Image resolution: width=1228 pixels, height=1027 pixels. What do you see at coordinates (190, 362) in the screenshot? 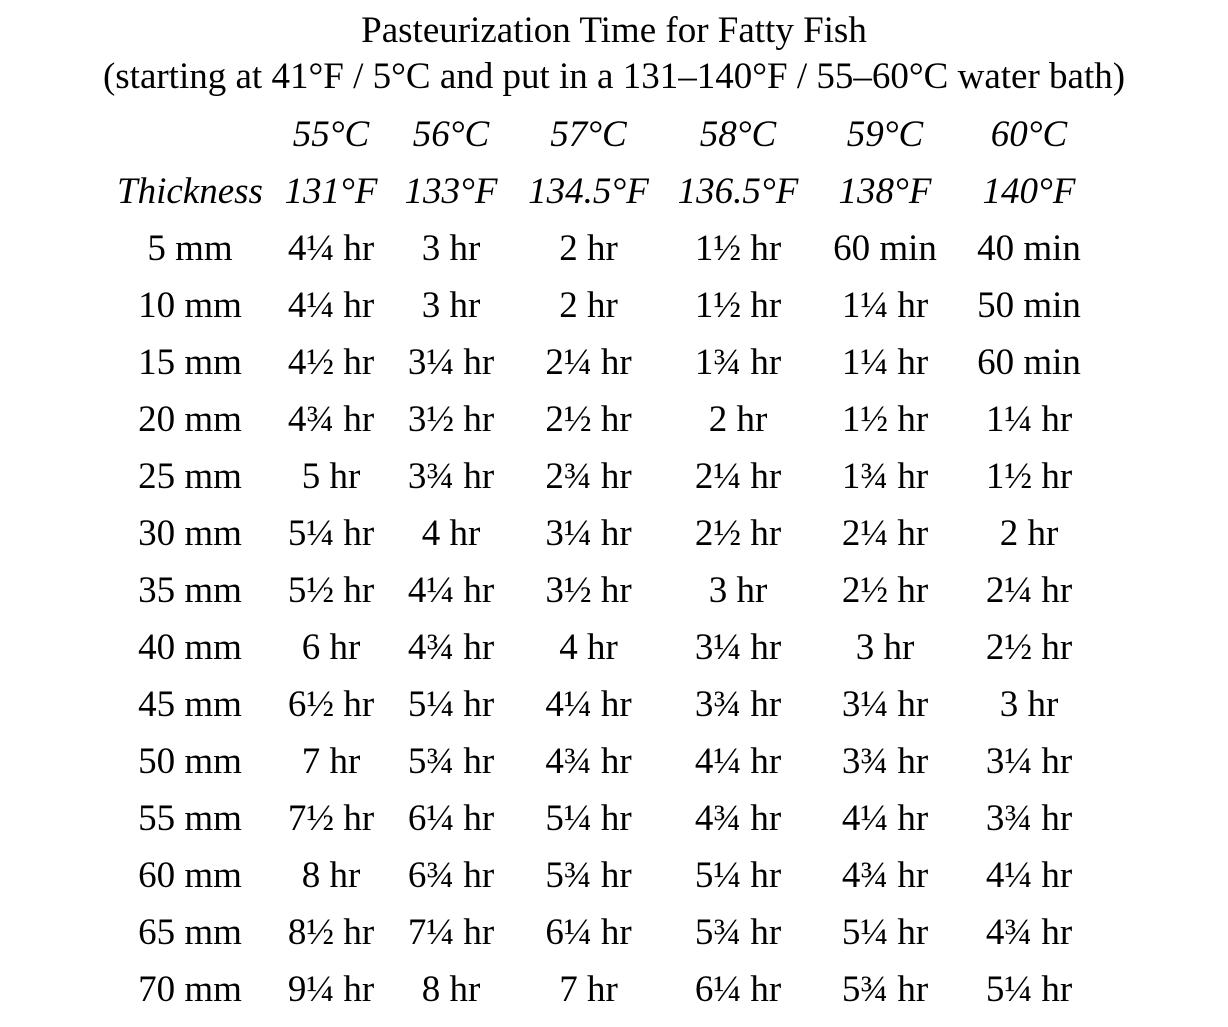
I see `thickness-cell: 15 mm` at bounding box center [190, 362].